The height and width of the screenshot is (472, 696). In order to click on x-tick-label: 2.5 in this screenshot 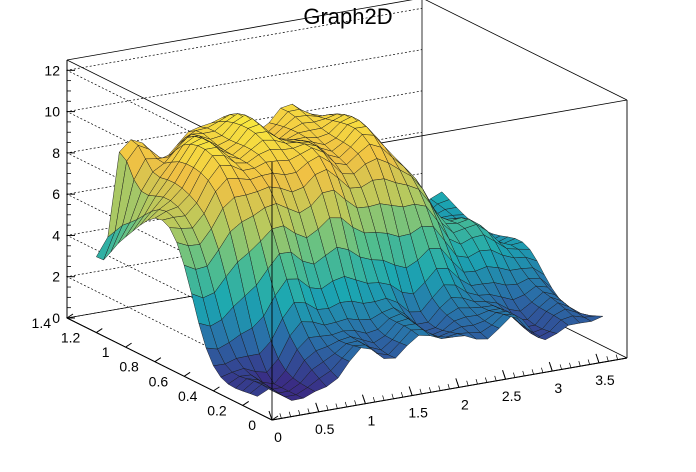, I will do `click(512, 396)`.